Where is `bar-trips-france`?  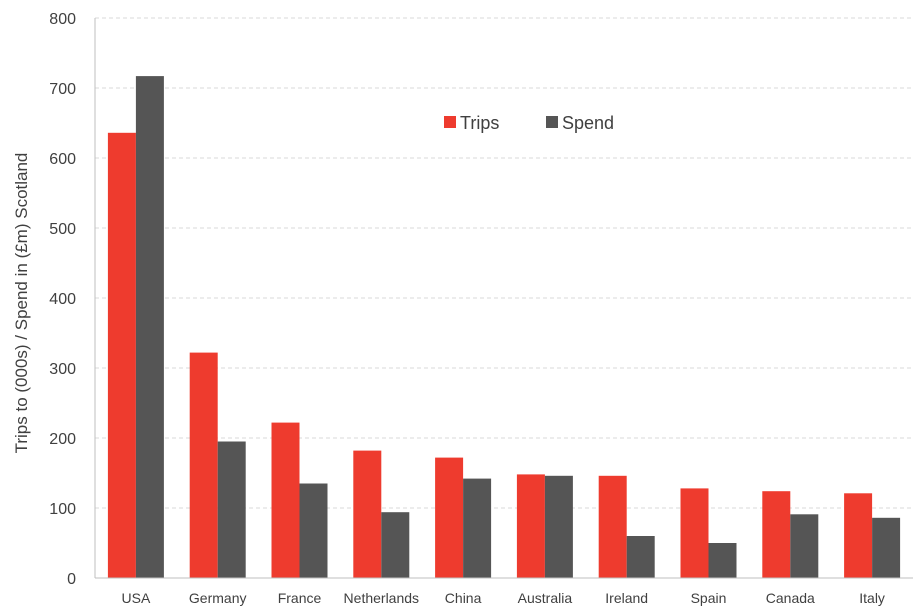 bar-trips-france is located at coordinates (285, 500).